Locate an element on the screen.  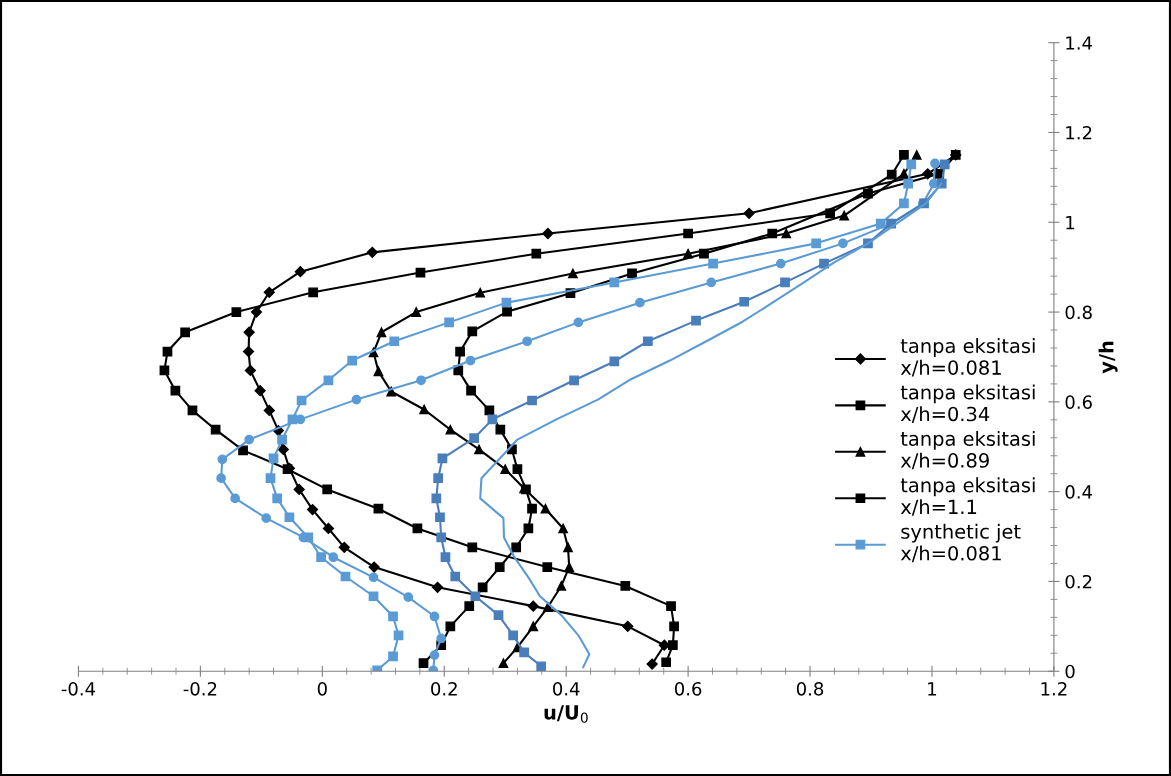
y-axis-title: y/h is located at coordinates (1108, 357).